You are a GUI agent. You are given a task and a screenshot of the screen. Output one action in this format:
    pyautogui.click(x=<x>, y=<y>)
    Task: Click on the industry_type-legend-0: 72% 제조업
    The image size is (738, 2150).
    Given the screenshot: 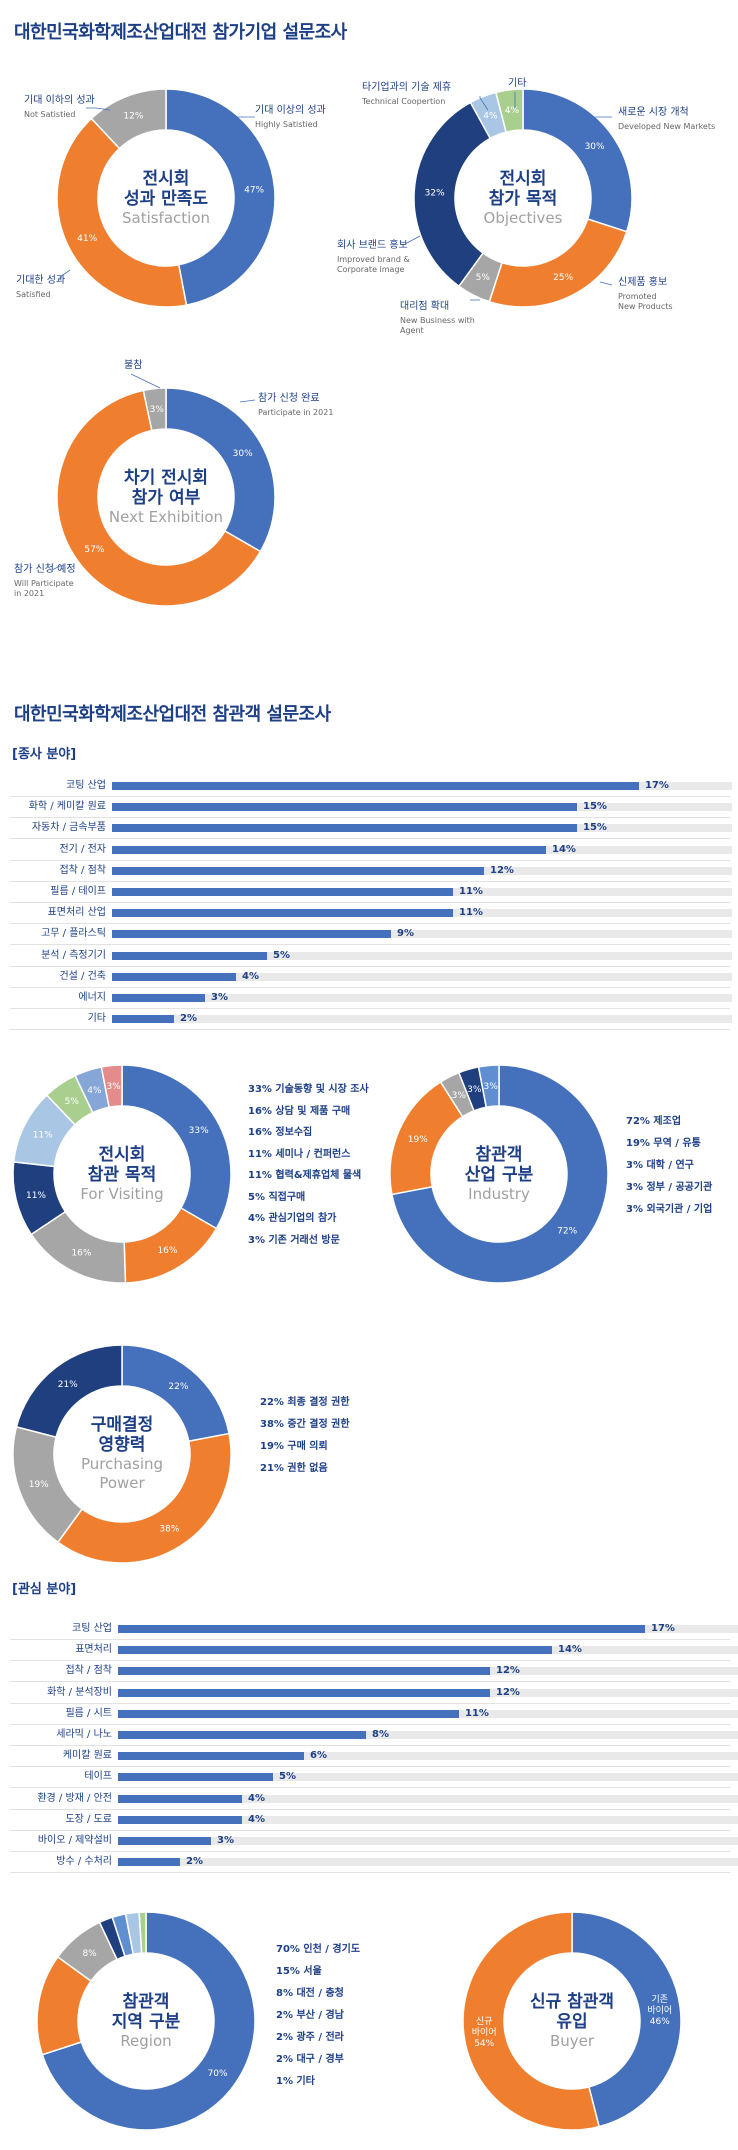 What is the action you would take?
    pyautogui.click(x=654, y=1121)
    